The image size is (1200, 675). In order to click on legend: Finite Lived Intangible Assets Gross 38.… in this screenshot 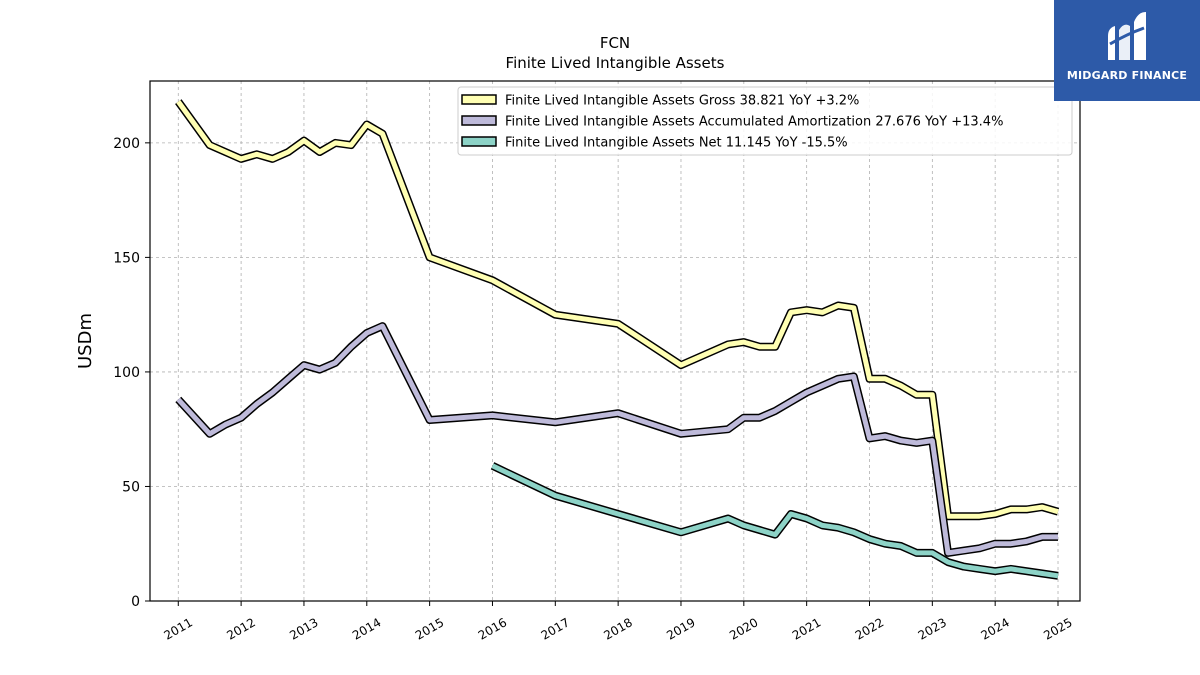, I will do `click(765, 121)`.